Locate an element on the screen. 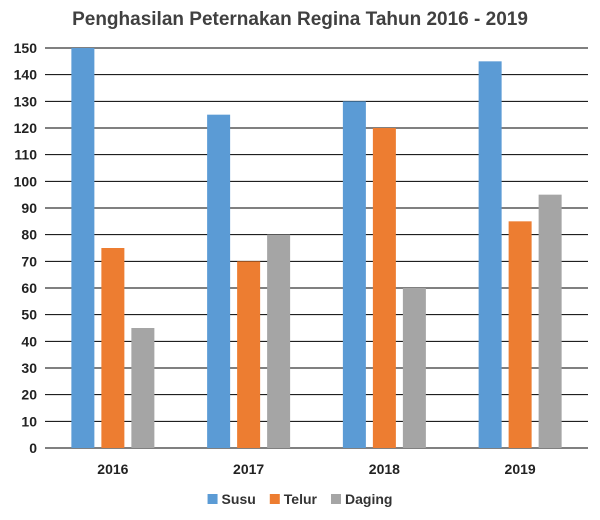 The image size is (600, 520). y-tick-label: 90 is located at coordinates (29, 208).